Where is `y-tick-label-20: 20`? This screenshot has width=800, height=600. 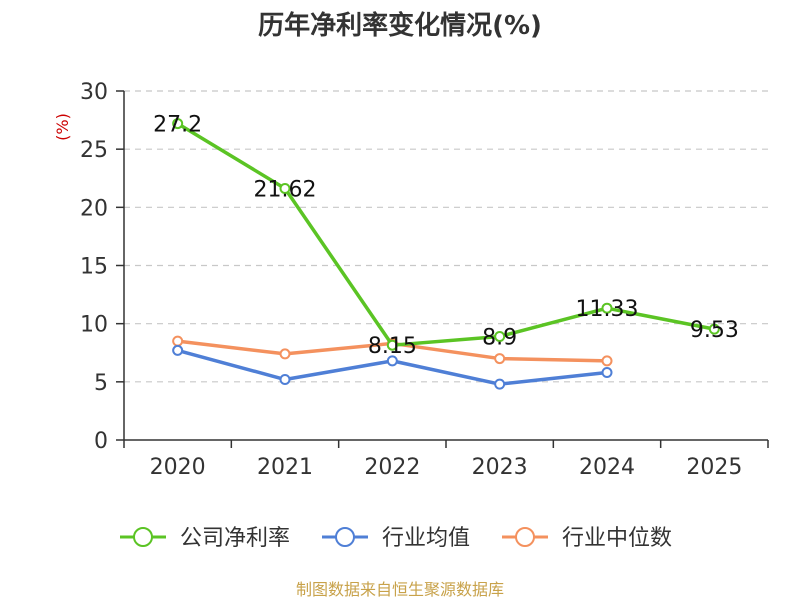
y-tick-label-20: 20 is located at coordinates (94, 208).